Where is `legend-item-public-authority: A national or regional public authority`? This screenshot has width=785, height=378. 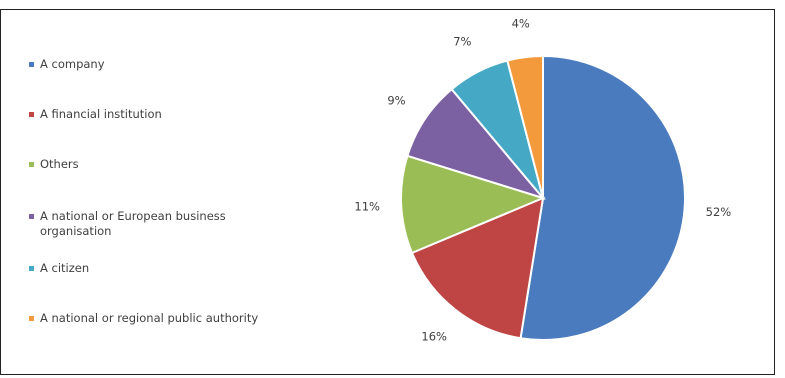 legend-item-public-authority: A national or regional public authority is located at coordinates (144, 318).